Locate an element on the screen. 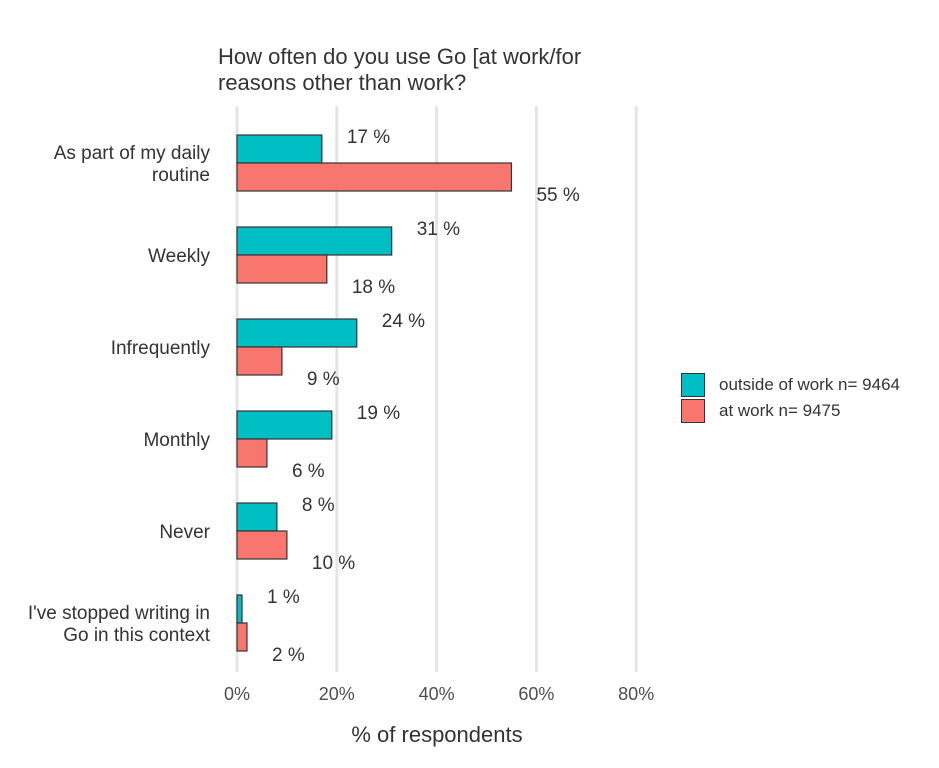 The height and width of the screenshot is (768, 939). x-axis-label: % of respondents is located at coordinates (437, 734).